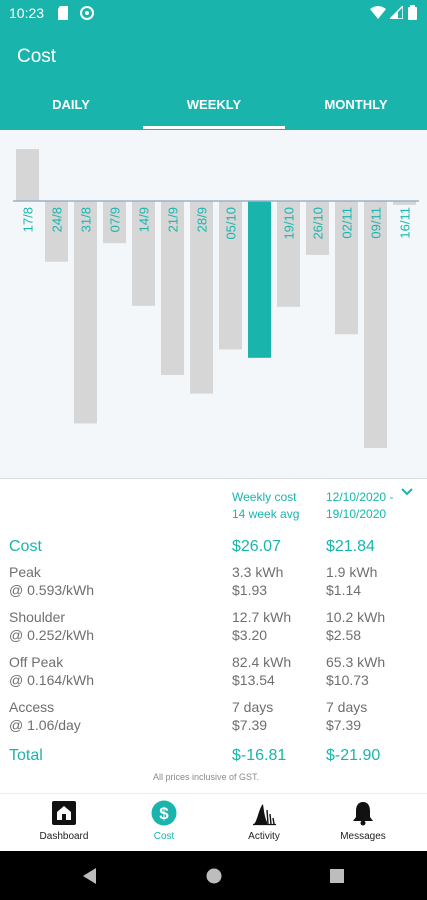 This screenshot has width=427, height=900. What do you see at coordinates (32, 707) in the screenshot?
I see `row-access-label: Access` at bounding box center [32, 707].